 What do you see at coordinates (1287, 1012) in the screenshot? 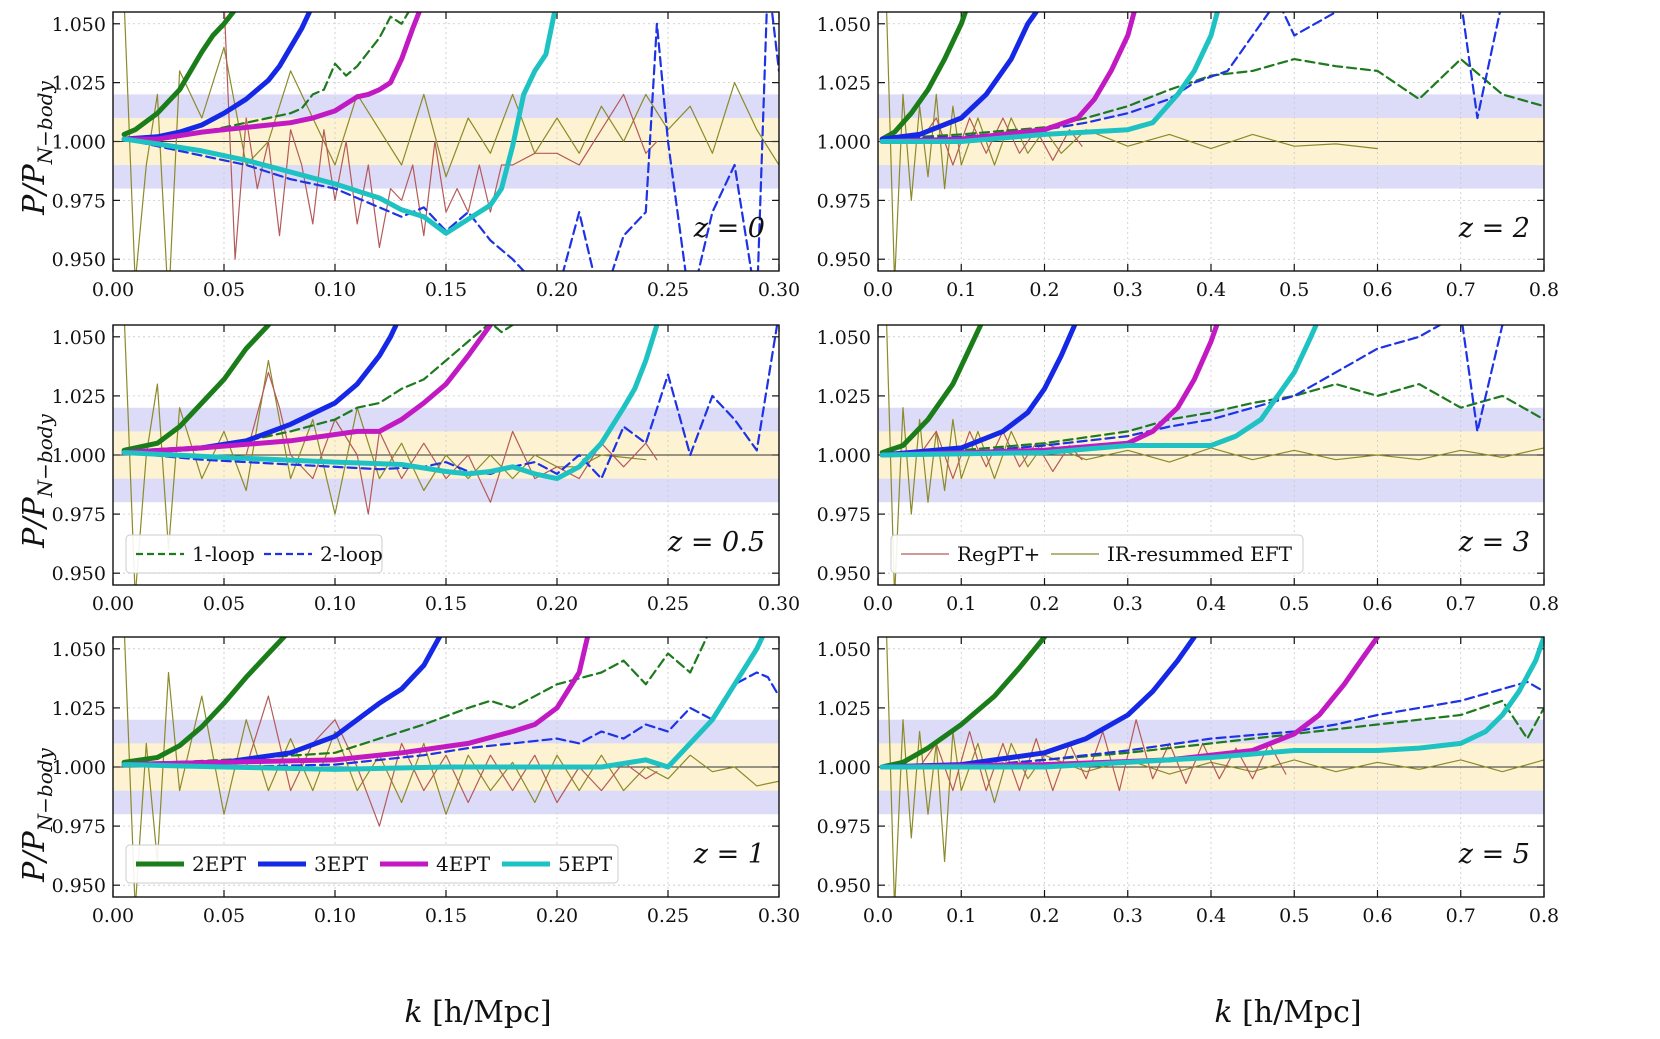
I see `x-axis-label-right: k [h/Mpc]` at bounding box center [1287, 1012].